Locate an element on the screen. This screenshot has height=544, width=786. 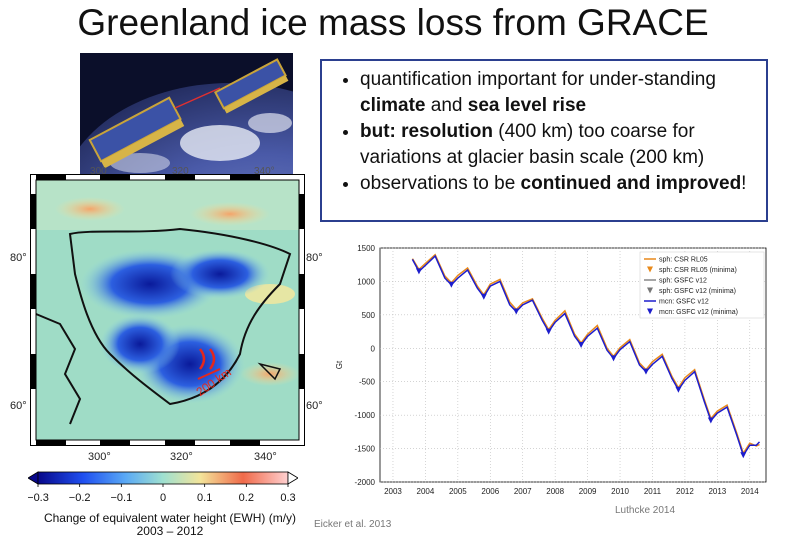
x-tick-label: 2011 is located at coordinates (653, 491).